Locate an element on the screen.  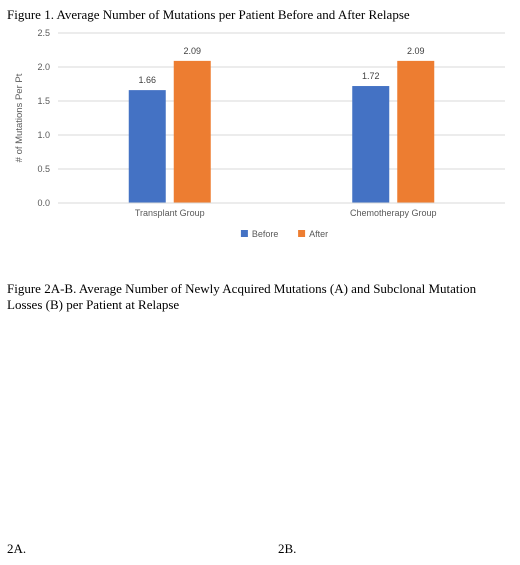
y-tick-label: 1.0 is located at coordinates (43, 135).